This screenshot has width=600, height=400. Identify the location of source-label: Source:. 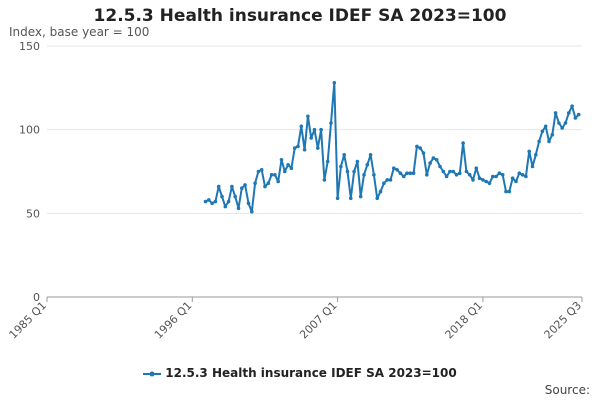
(567, 390).